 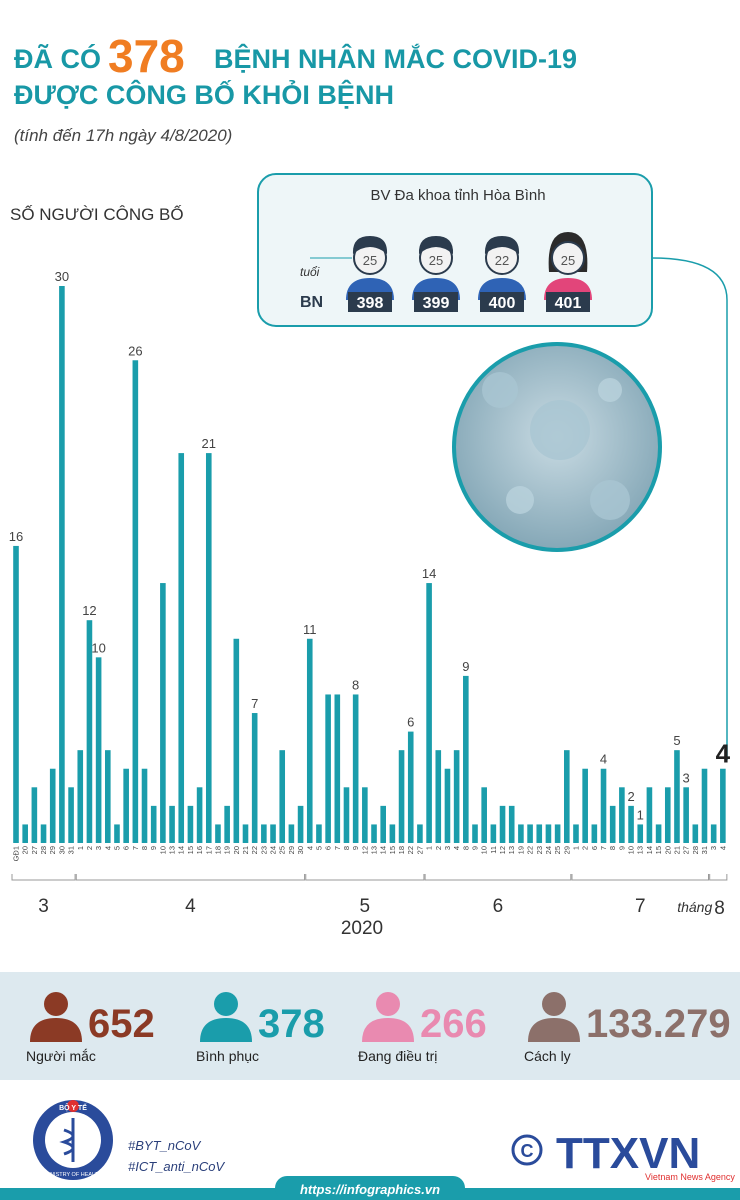 What do you see at coordinates (282, 850) in the screenshot?
I see `x-tick-label: 25` at bounding box center [282, 850].